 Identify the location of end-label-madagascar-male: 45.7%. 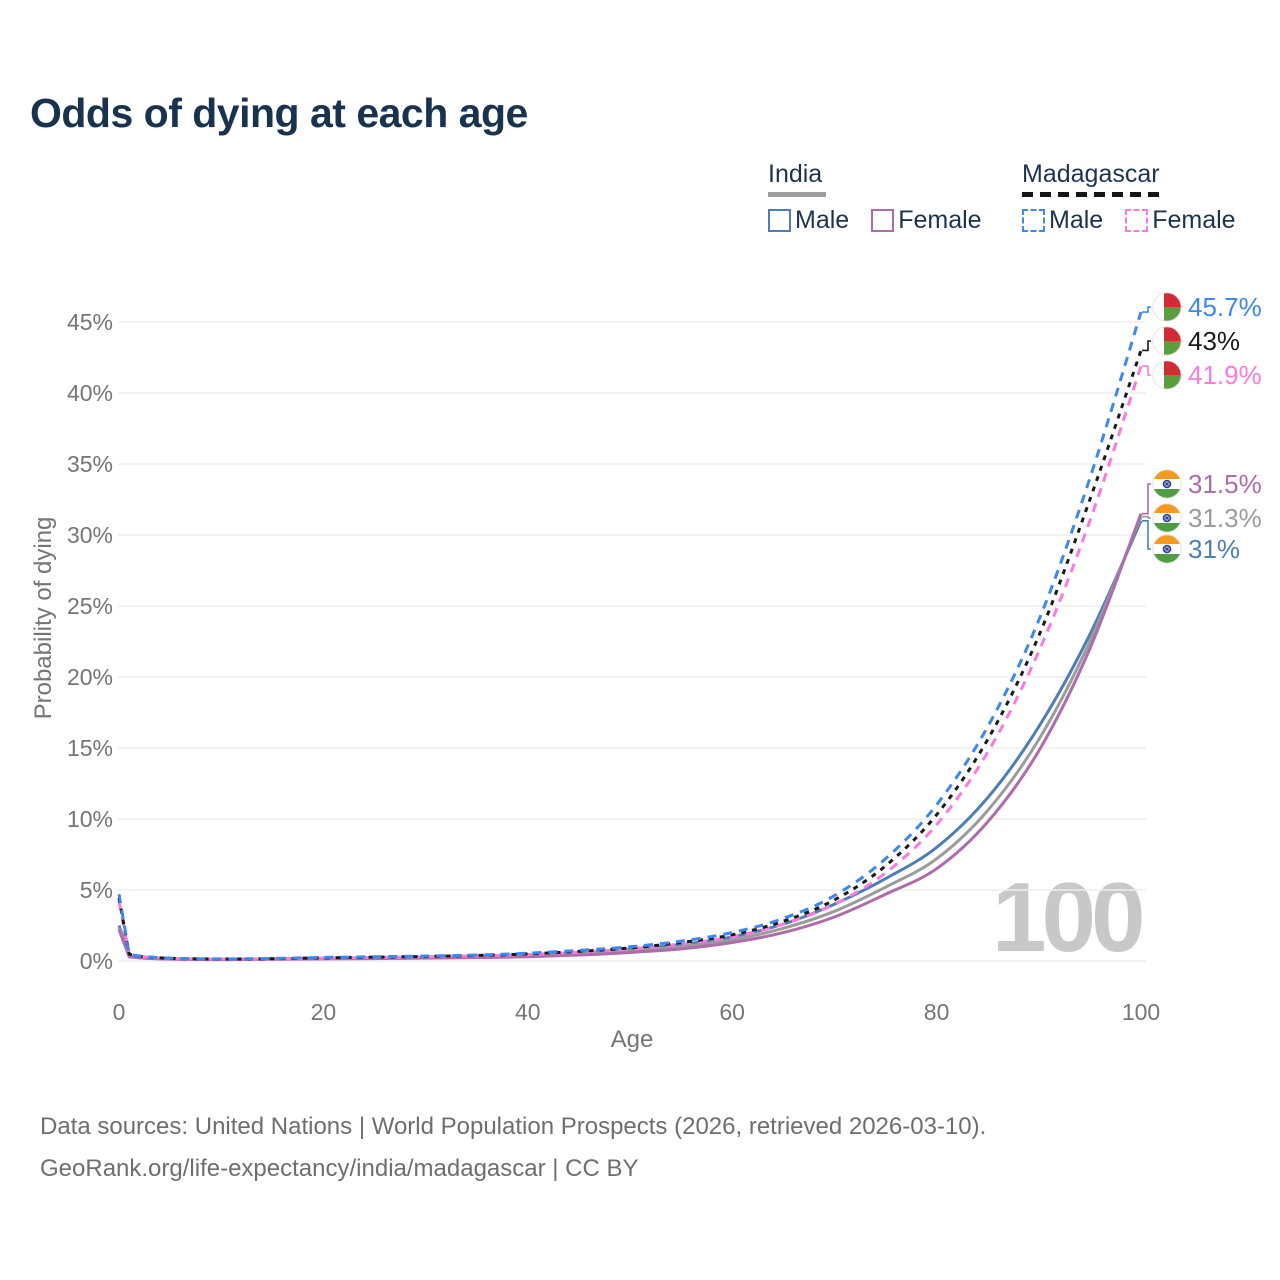
(1207, 307).